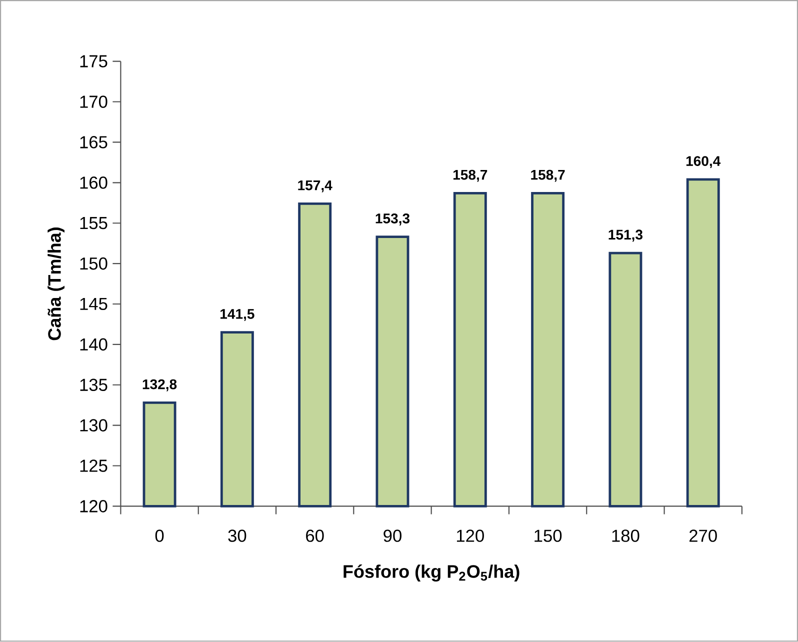  What do you see at coordinates (237, 315) in the screenshot?
I see `data-label: 141,5` at bounding box center [237, 315].